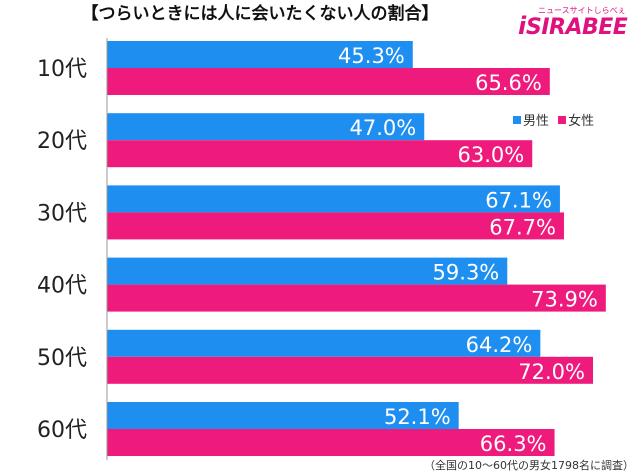 The width and height of the screenshot is (640, 475). I want to click on legend-item-male: 男性, so click(531, 121).